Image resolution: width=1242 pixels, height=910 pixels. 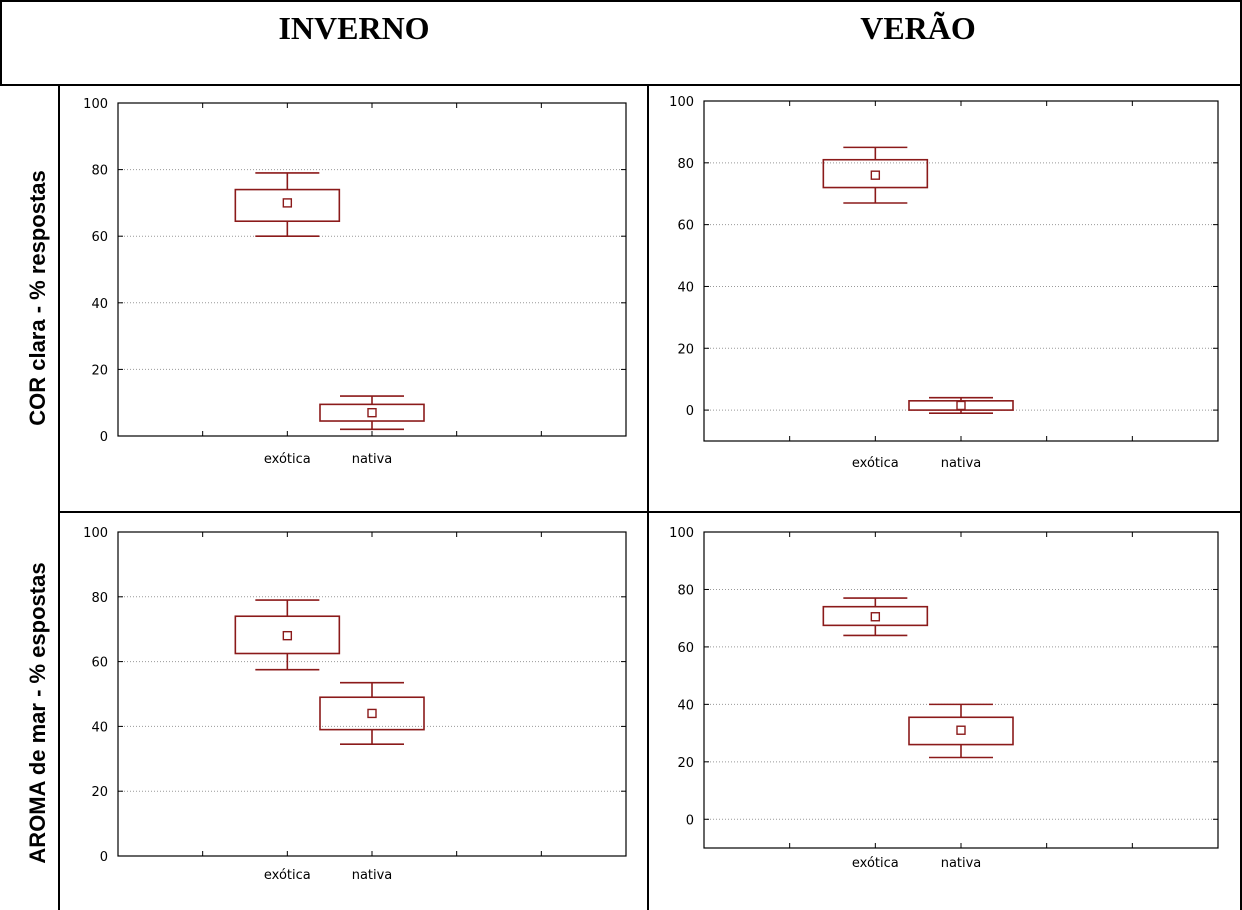 What do you see at coordinates (59, 497) in the screenshot?
I see `label-column-divider` at bounding box center [59, 497].